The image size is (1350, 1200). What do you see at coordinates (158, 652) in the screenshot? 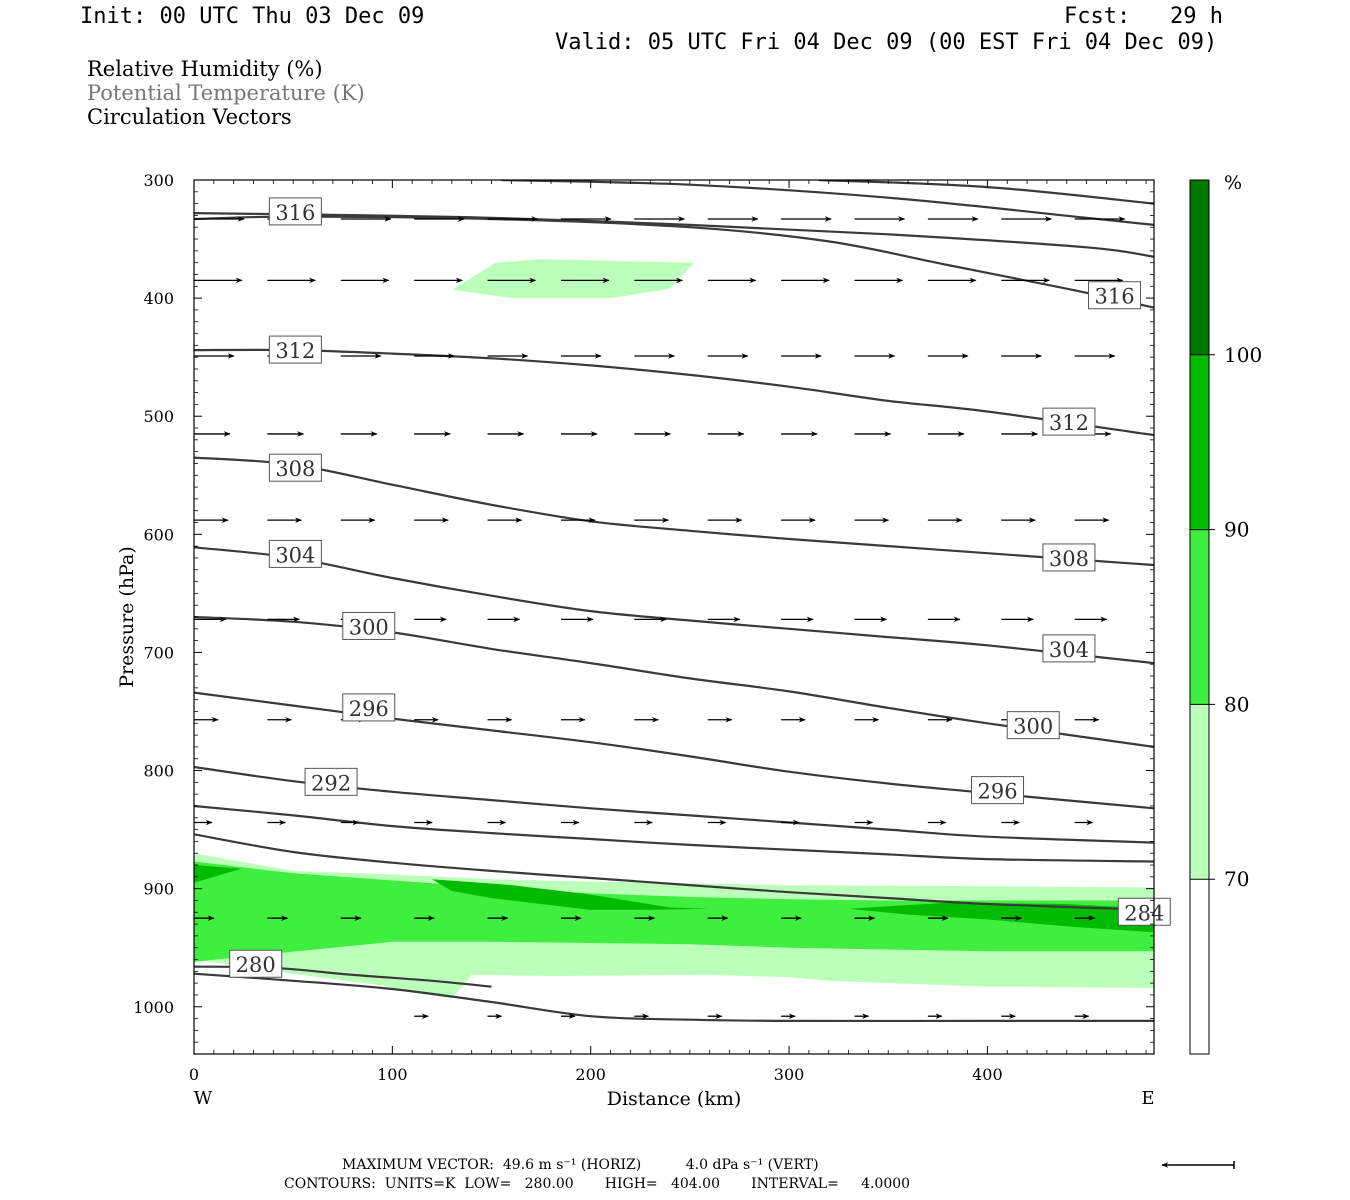
I see `y-tick-label: 700` at bounding box center [158, 652].